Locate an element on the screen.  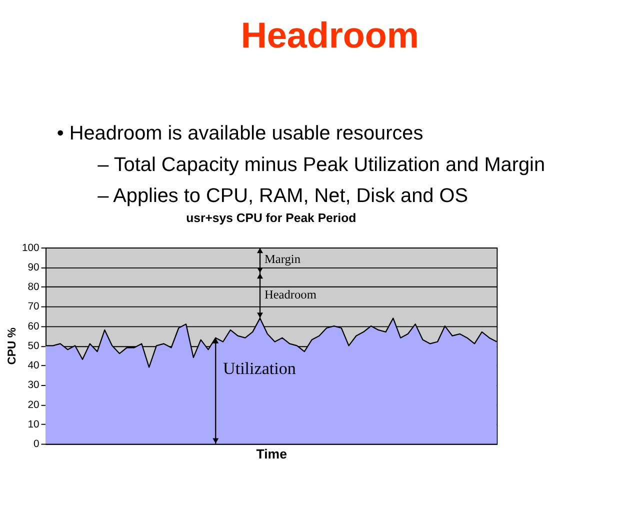
y-tick-label: 50 is located at coordinates (34, 346).